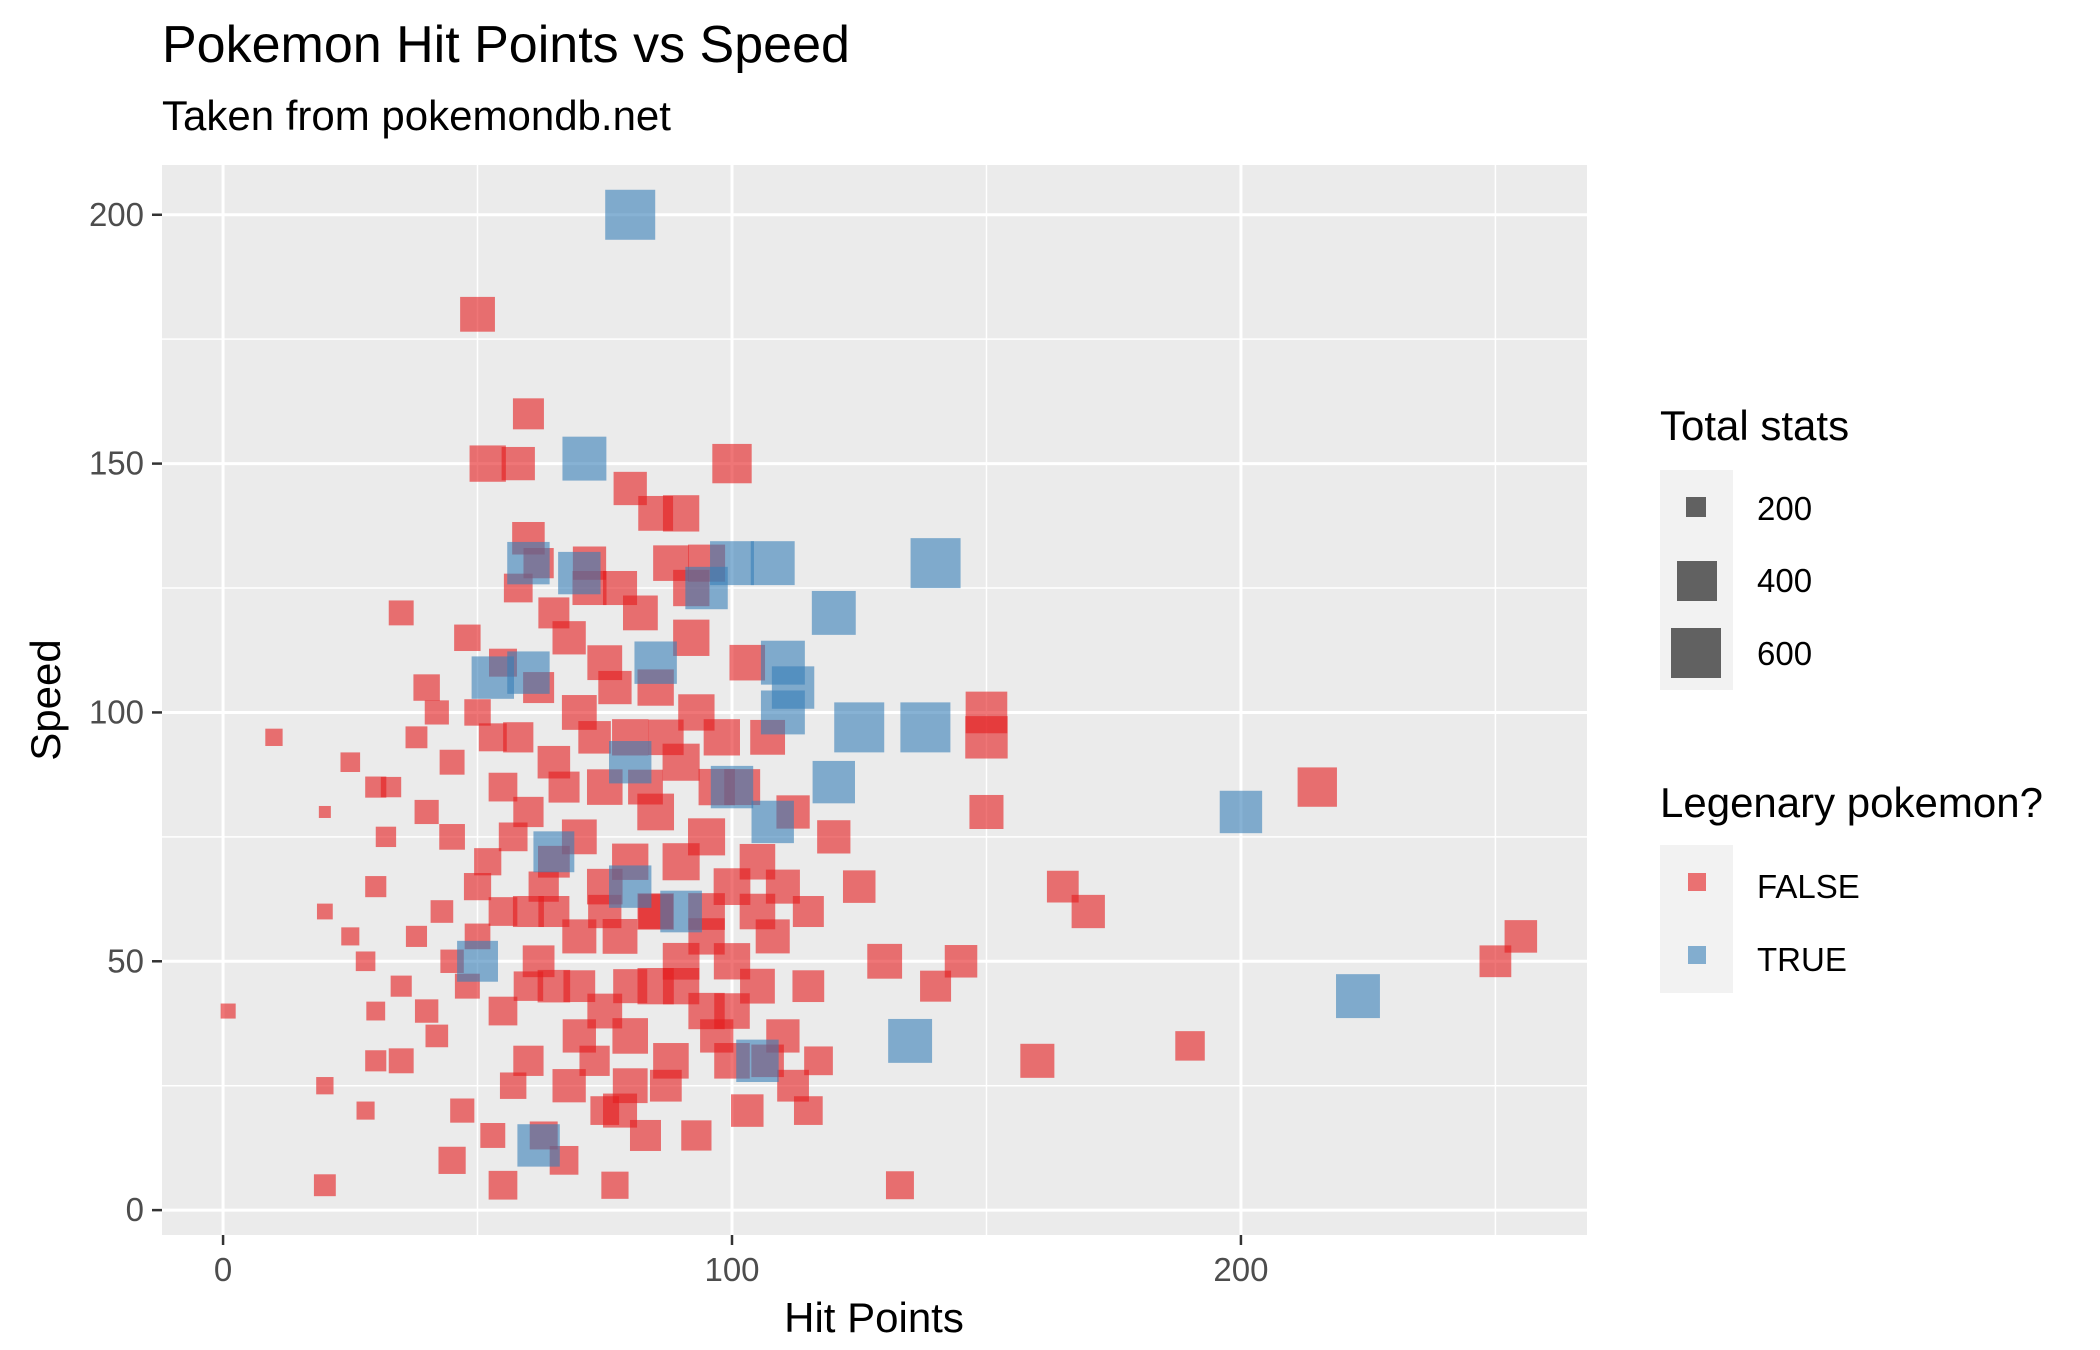  Describe the element at coordinates (116, 463) in the screenshot. I see `y-tick-label: 150` at that location.